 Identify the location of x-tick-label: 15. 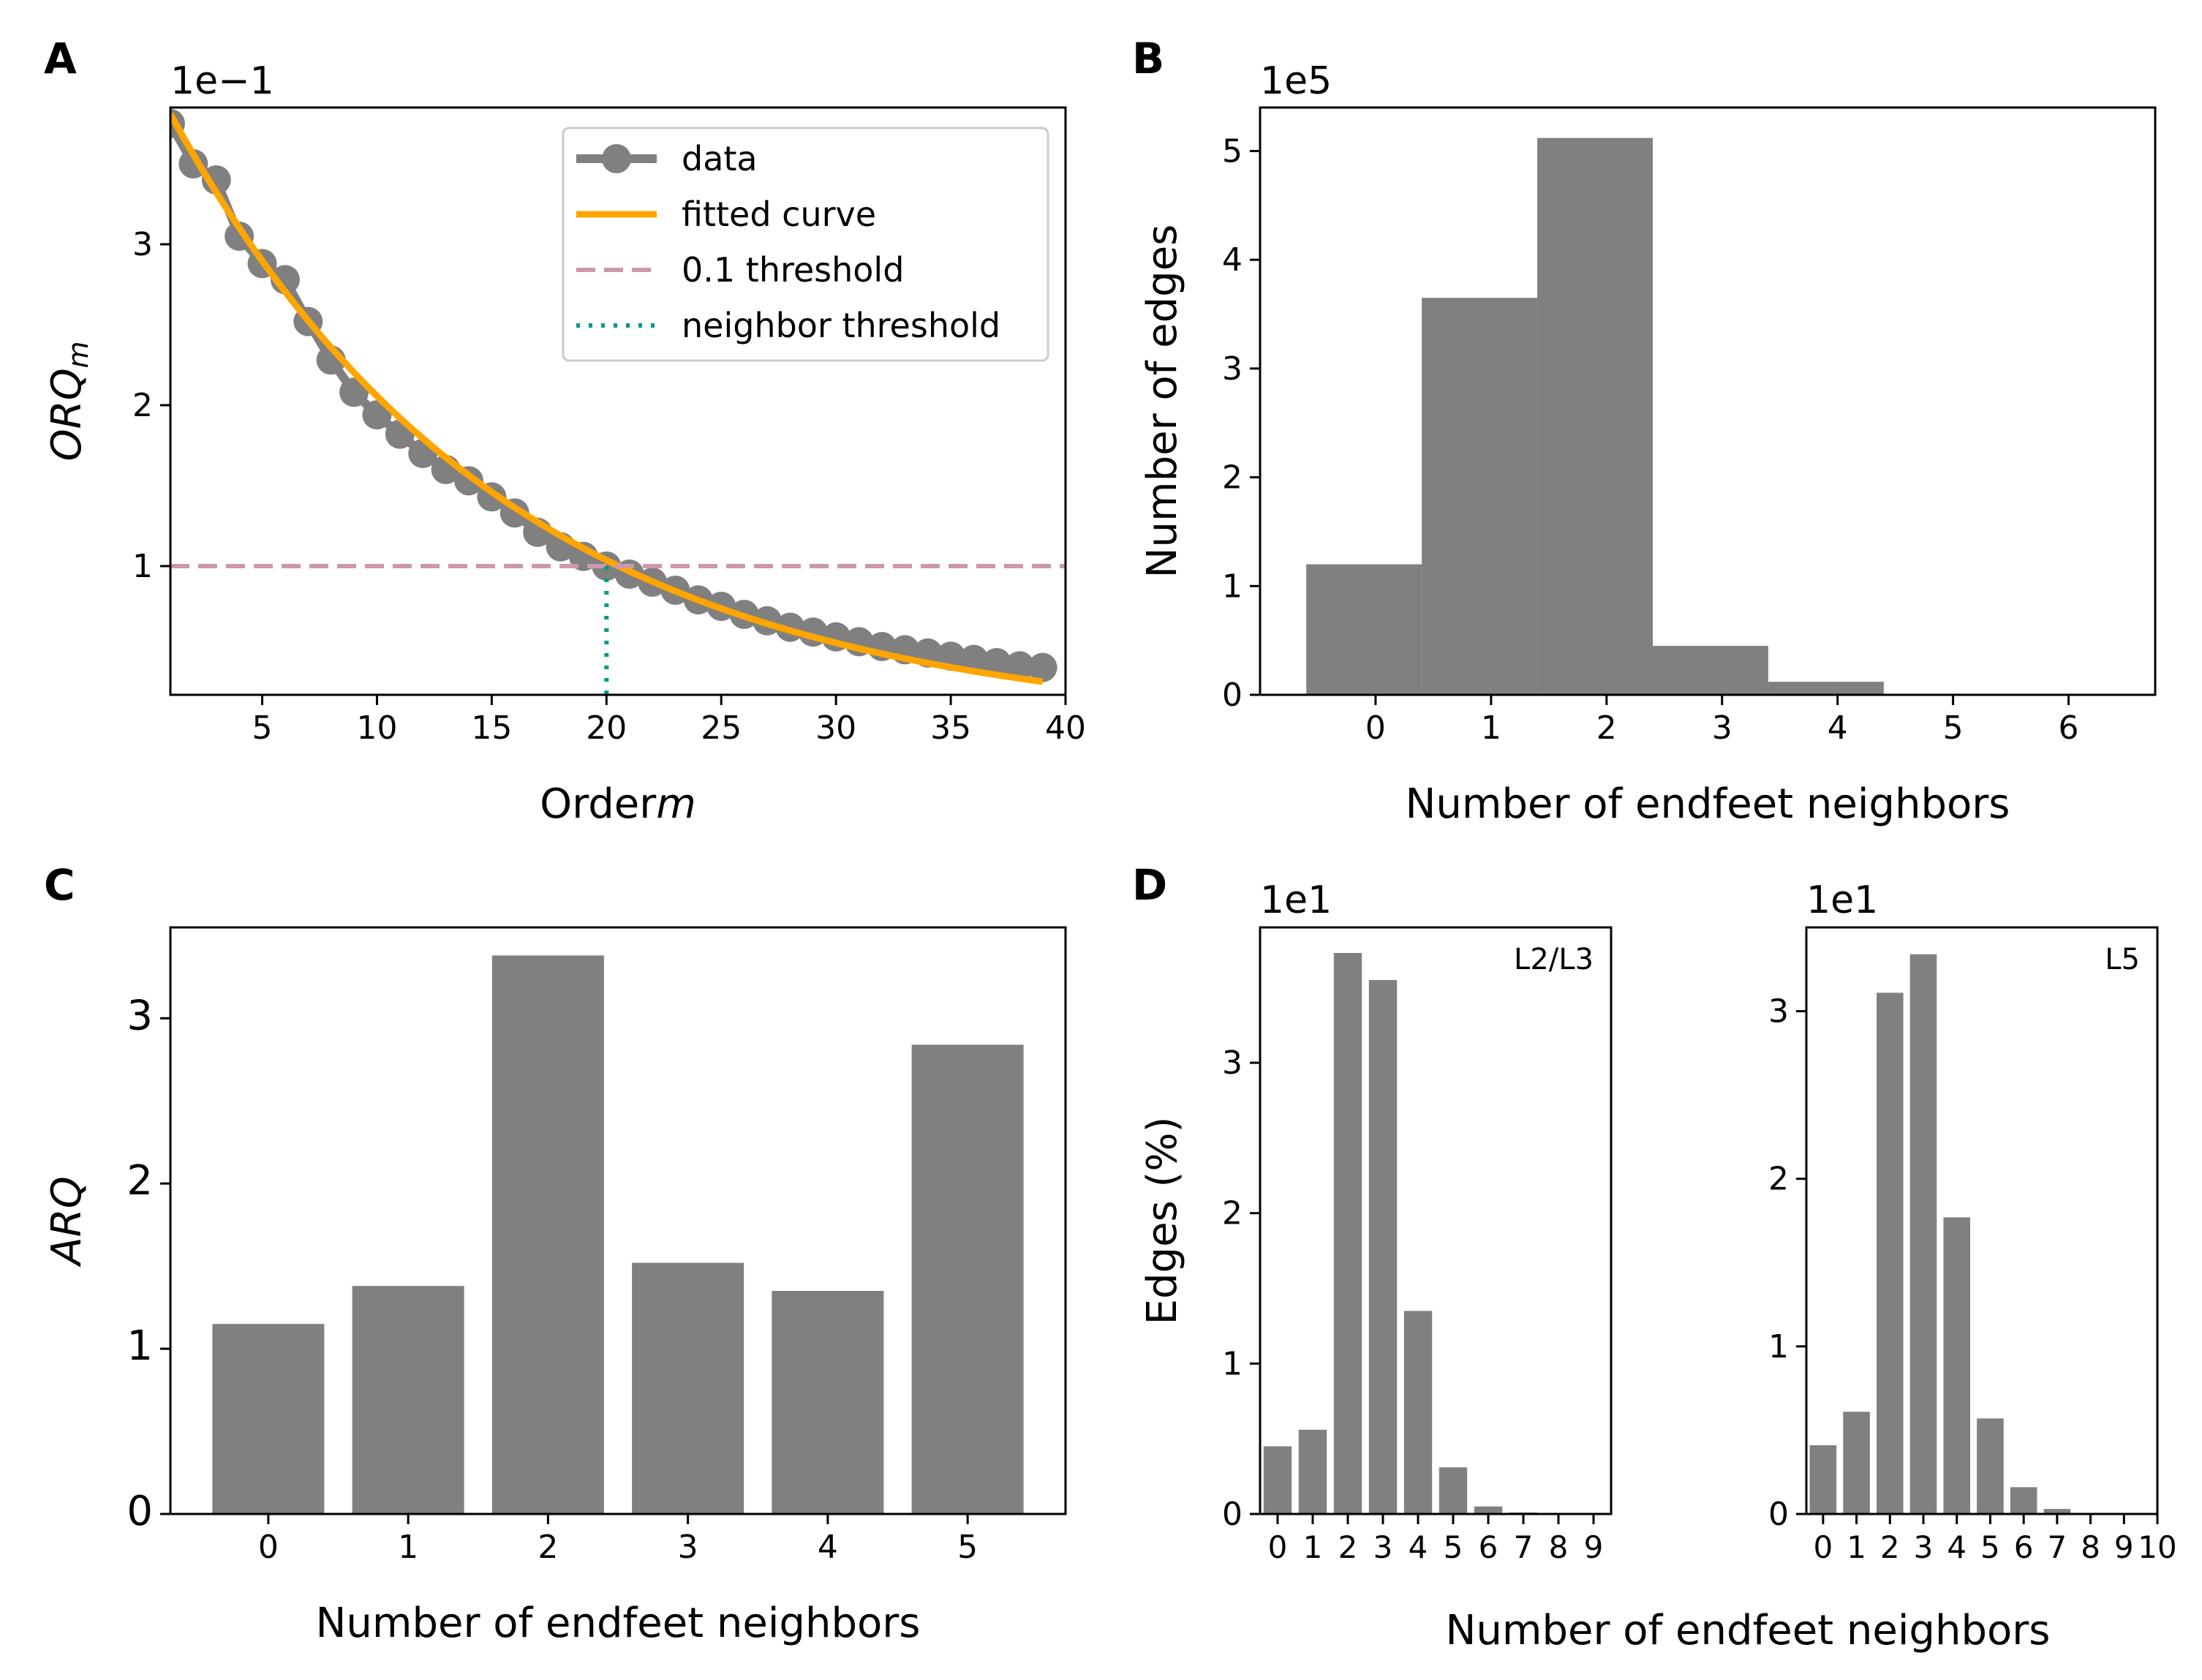
(491, 728).